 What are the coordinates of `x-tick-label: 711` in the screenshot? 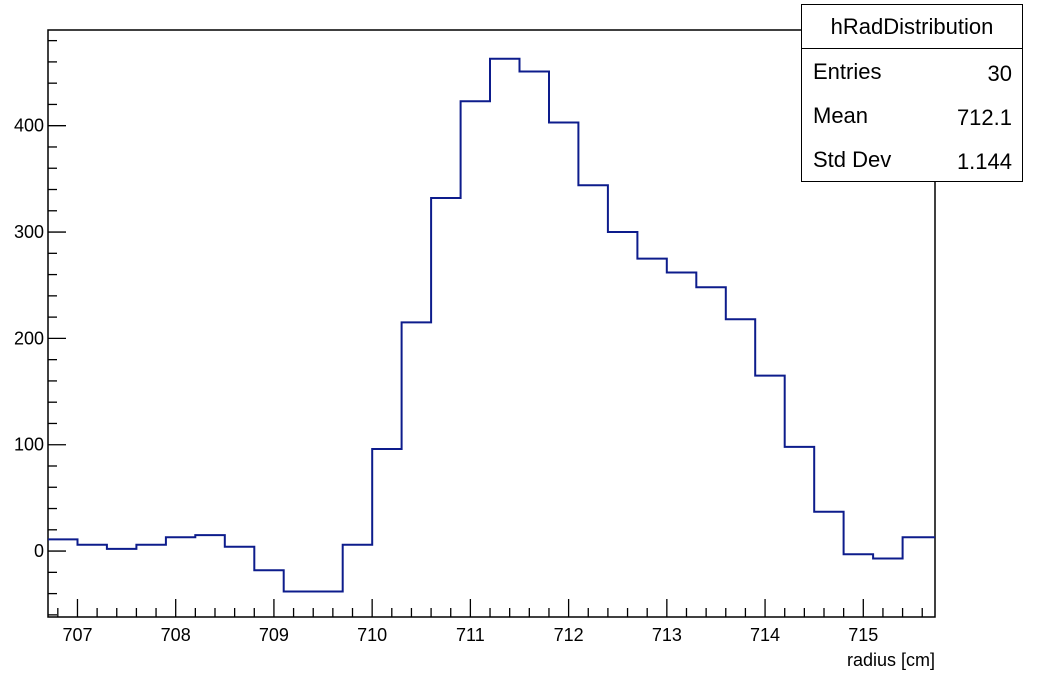 It's located at (470, 635).